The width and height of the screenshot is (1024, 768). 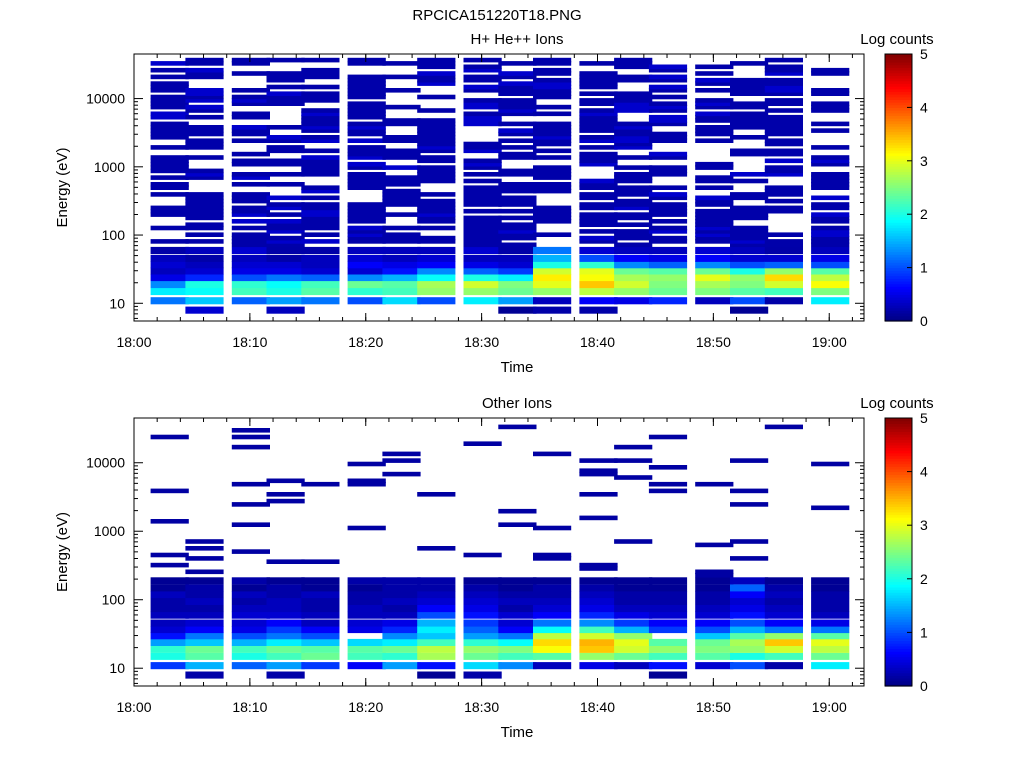 What do you see at coordinates (62, 552) in the screenshot?
I see `y-axis-label: Energy (eV)` at bounding box center [62, 552].